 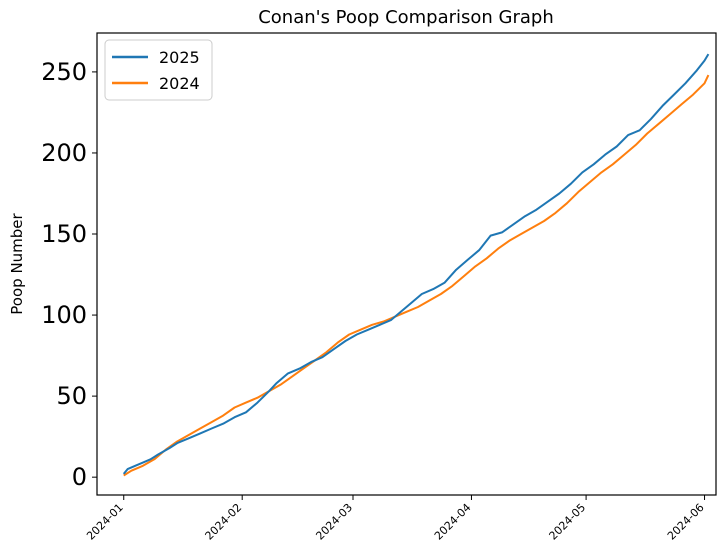 I want to click on y-axis: 0 50 100 150 200 250, so click(x=69, y=274).